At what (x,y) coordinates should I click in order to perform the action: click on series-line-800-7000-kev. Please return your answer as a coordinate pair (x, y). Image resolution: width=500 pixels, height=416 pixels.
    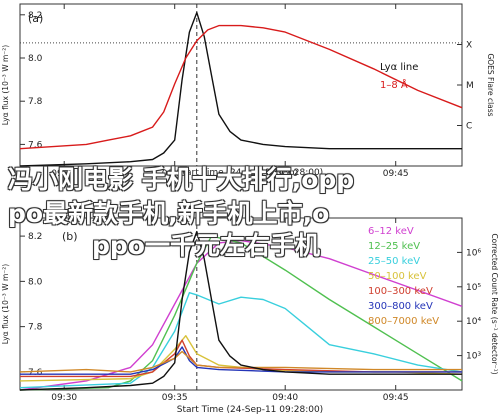
    Looking at the image, I should click on (240, 361).